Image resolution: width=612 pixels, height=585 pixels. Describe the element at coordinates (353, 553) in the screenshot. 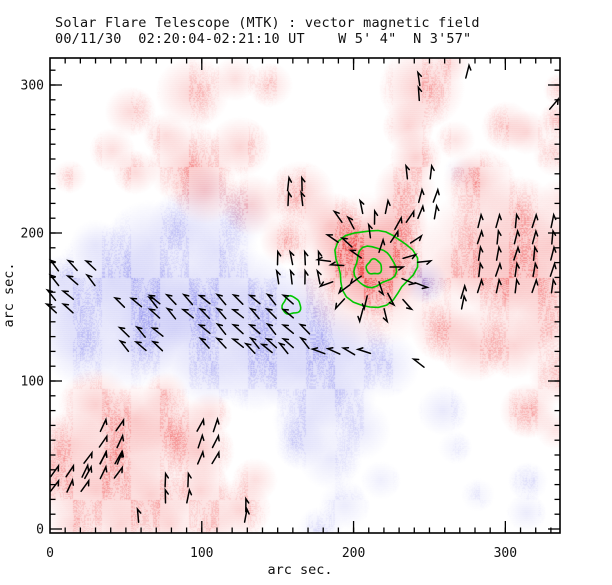

I see `x-tick-label: 200` at that location.